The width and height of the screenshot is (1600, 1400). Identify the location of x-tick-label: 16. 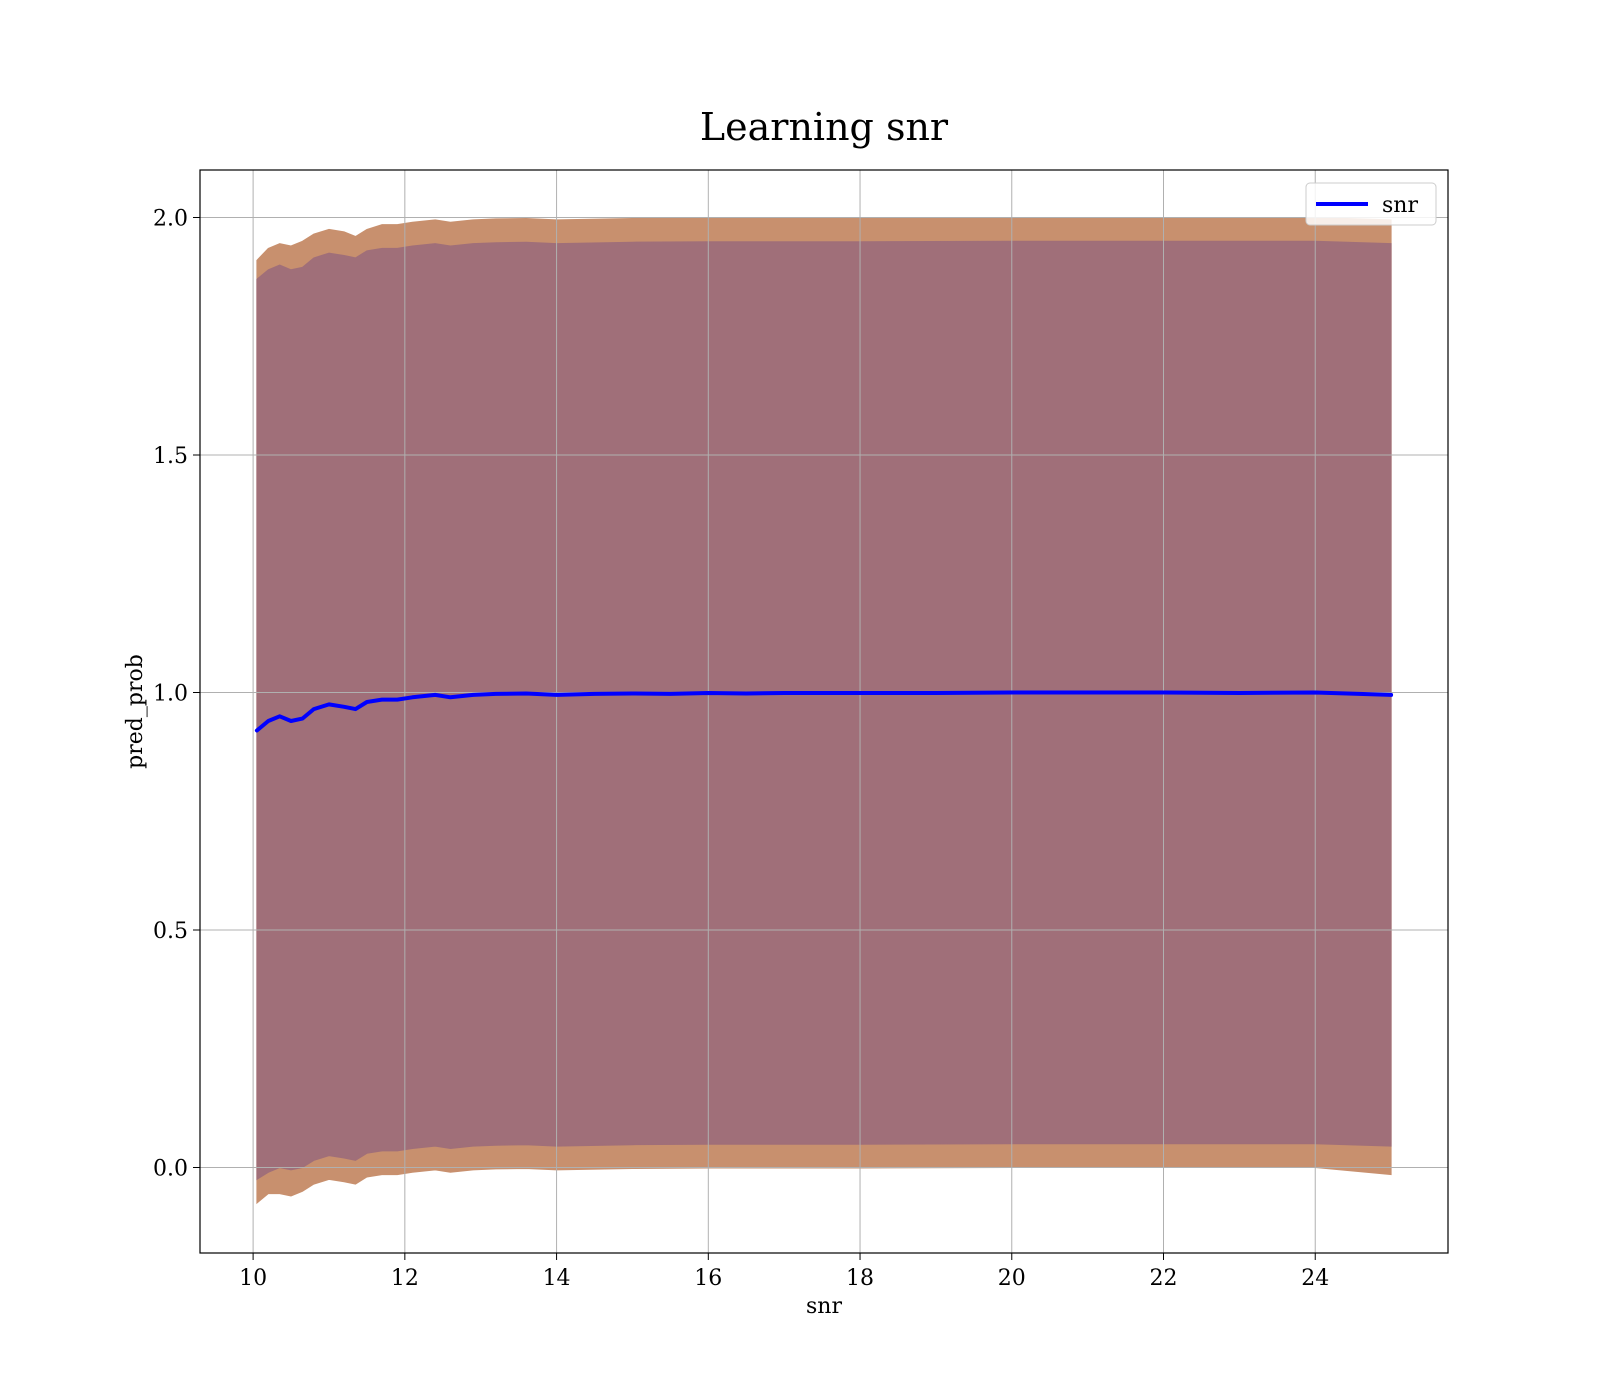
(708, 1278).